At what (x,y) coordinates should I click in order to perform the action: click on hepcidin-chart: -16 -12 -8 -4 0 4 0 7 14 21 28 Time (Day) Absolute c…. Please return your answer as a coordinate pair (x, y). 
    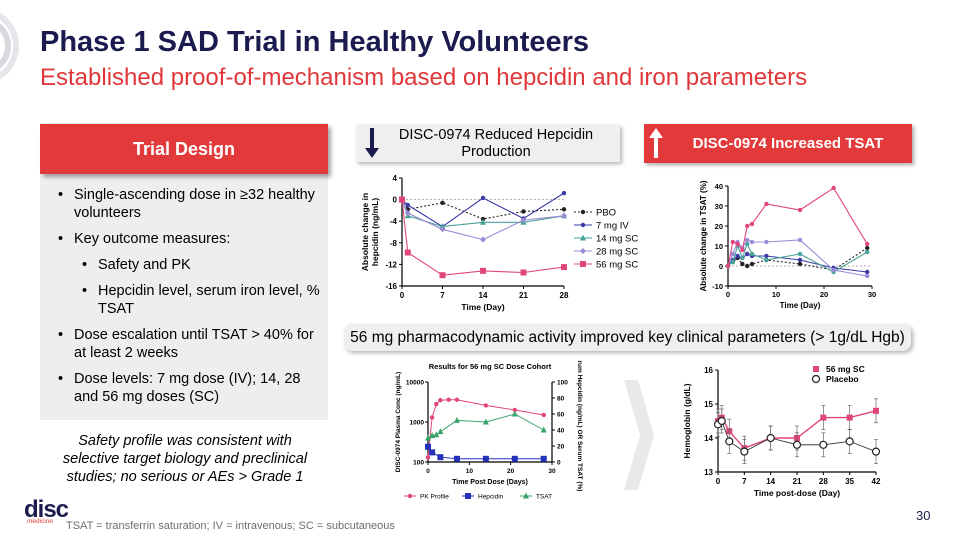
    Looking at the image, I should click on (499, 243).